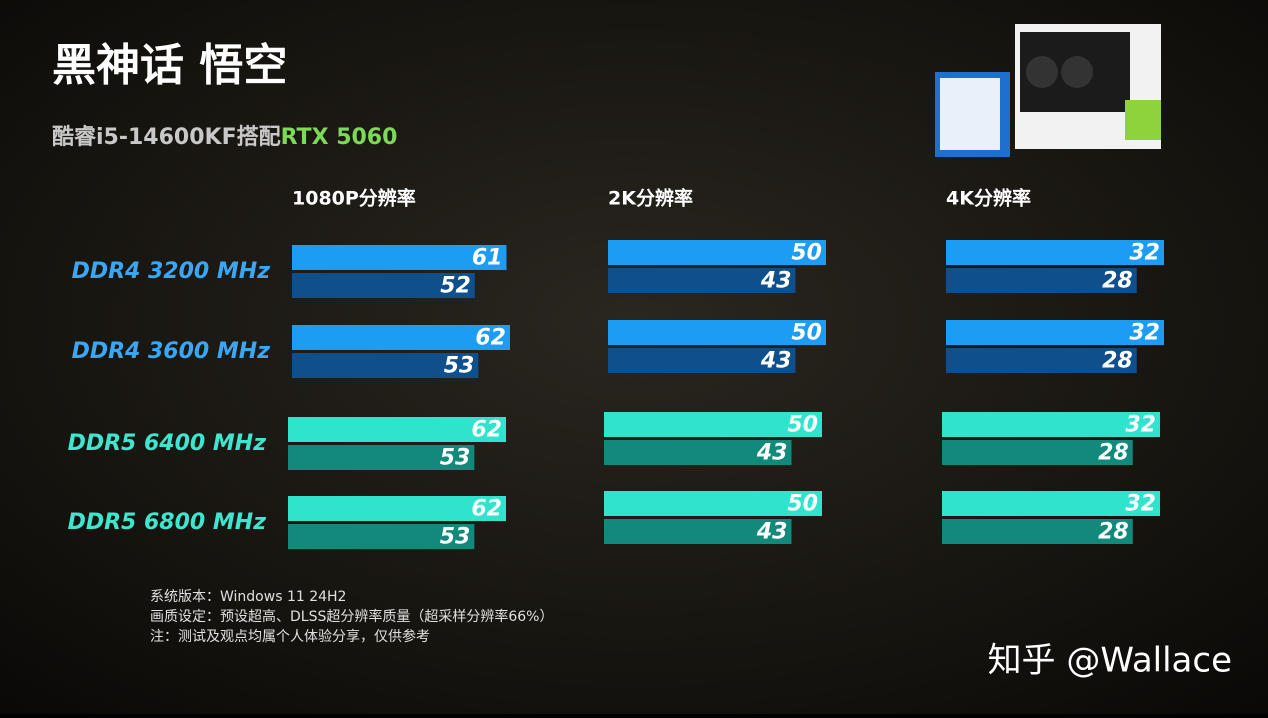 The width and height of the screenshot is (1268, 718). What do you see at coordinates (650, 198) in the screenshot?
I see `panel-title: 2K分辨率` at bounding box center [650, 198].